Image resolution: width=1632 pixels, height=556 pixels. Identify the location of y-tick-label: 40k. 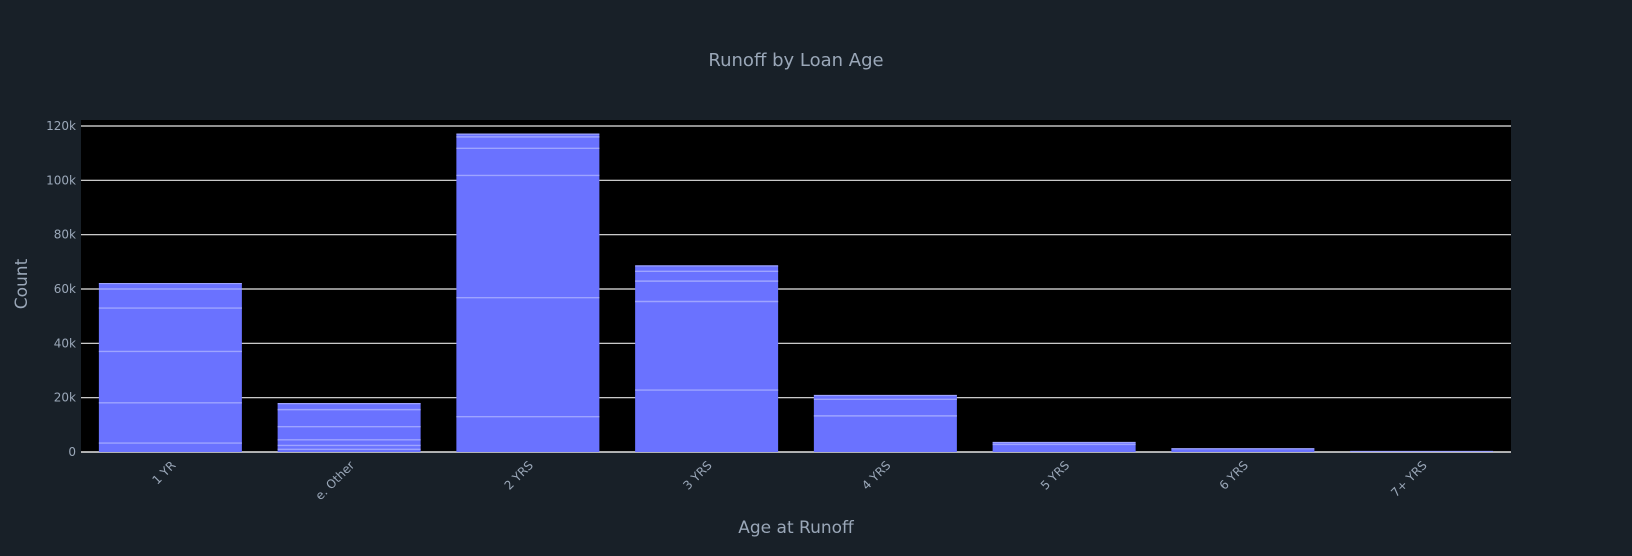
(65, 343).